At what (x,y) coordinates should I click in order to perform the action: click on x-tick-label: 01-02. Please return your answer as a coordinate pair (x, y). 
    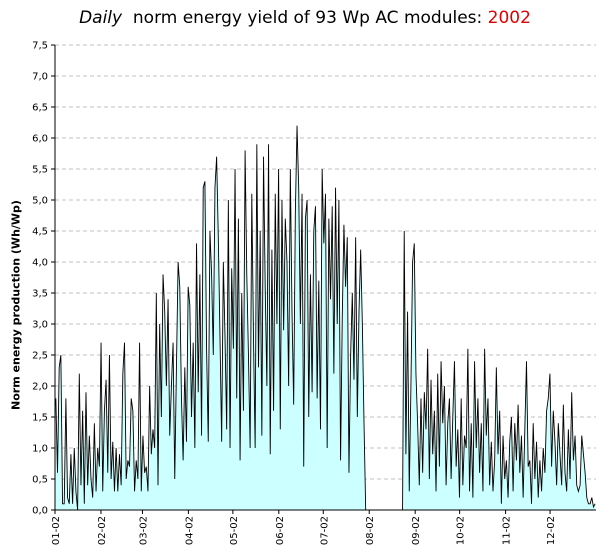
    Looking at the image, I should click on (56, 530).